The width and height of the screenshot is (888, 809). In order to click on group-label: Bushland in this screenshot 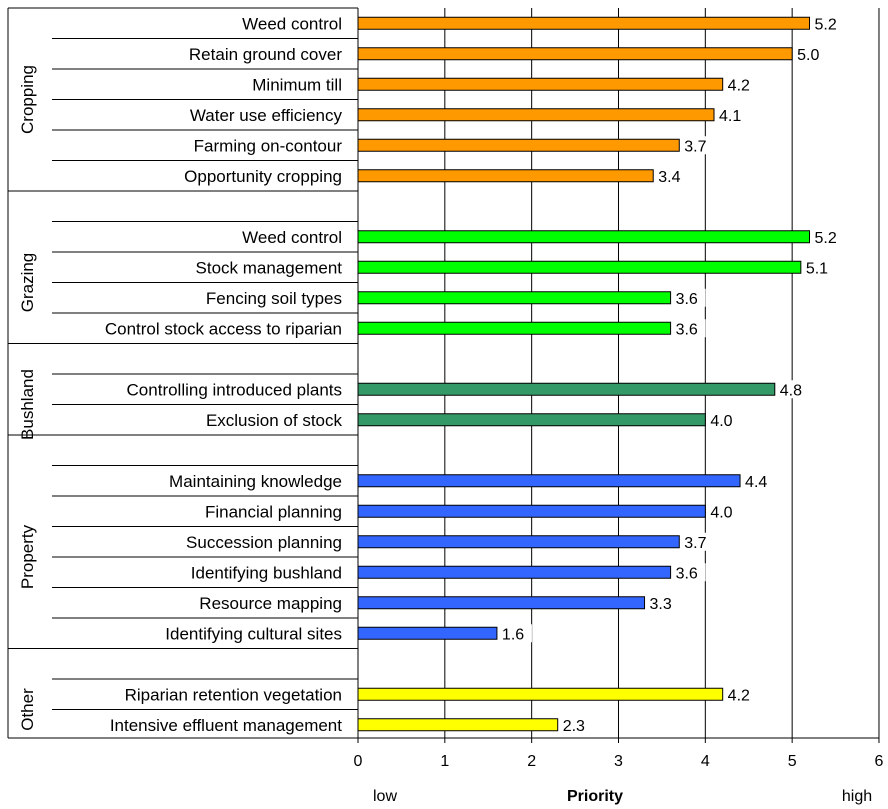, I will do `click(27, 404)`.